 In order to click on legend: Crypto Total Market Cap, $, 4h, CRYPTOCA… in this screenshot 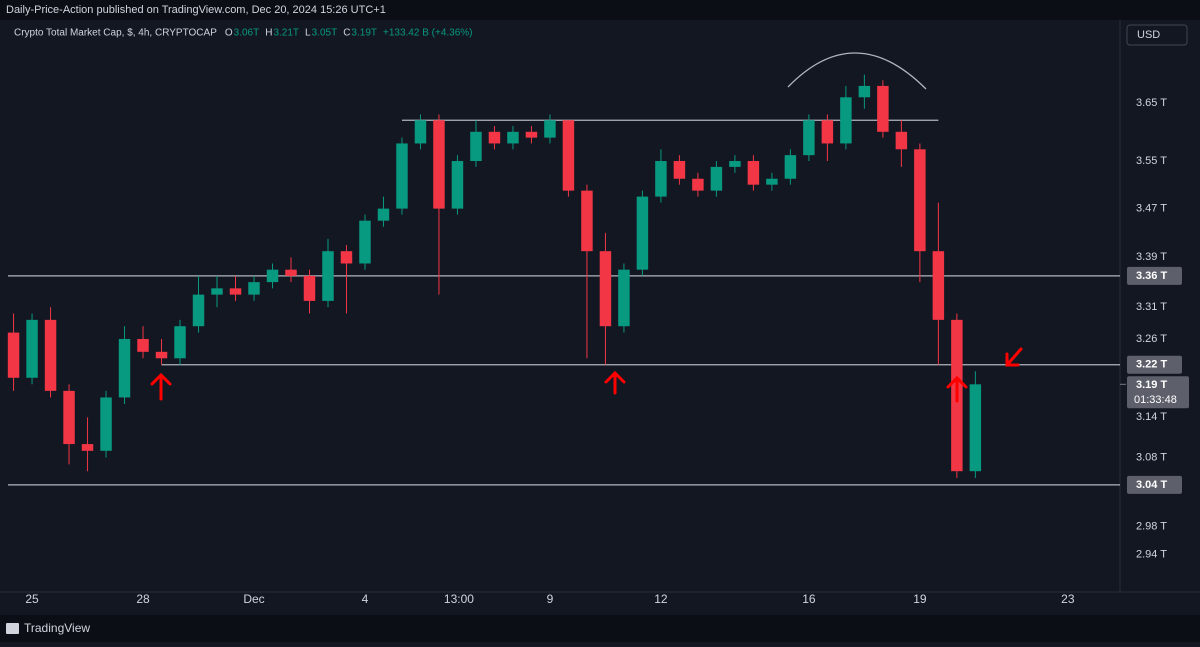, I will do `click(243, 33)`.